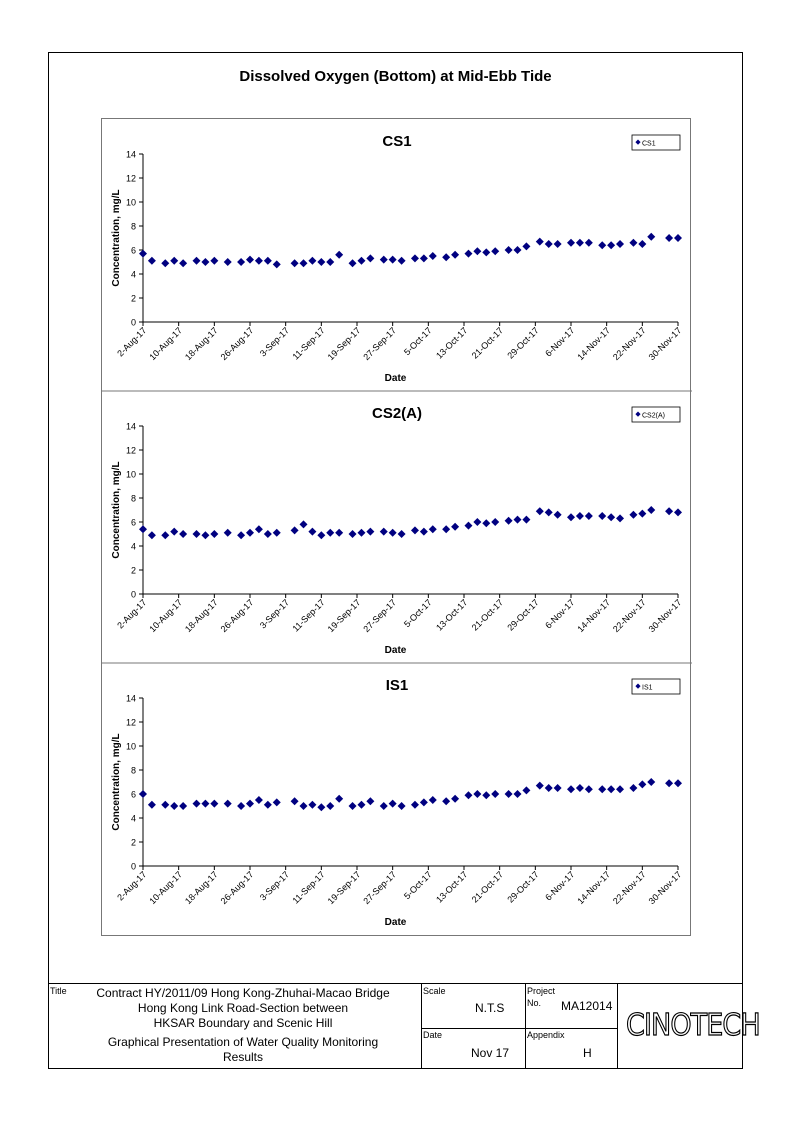 The width and height of the screenshot is (793, 1123). I want to click on legend-marker, so click(638, 142).